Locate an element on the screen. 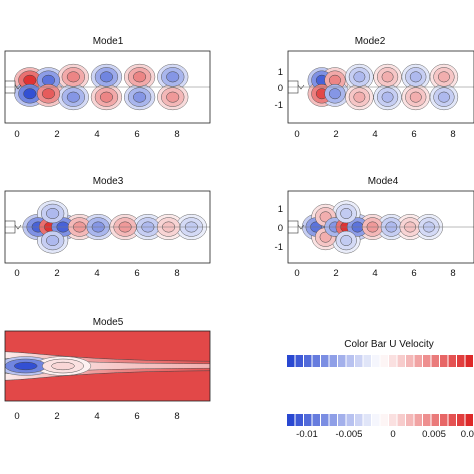 Image resolution: width=474 pixels, height=474 pixels. panel-title-mode4: Mode4 is located at coordinates (383, 181).